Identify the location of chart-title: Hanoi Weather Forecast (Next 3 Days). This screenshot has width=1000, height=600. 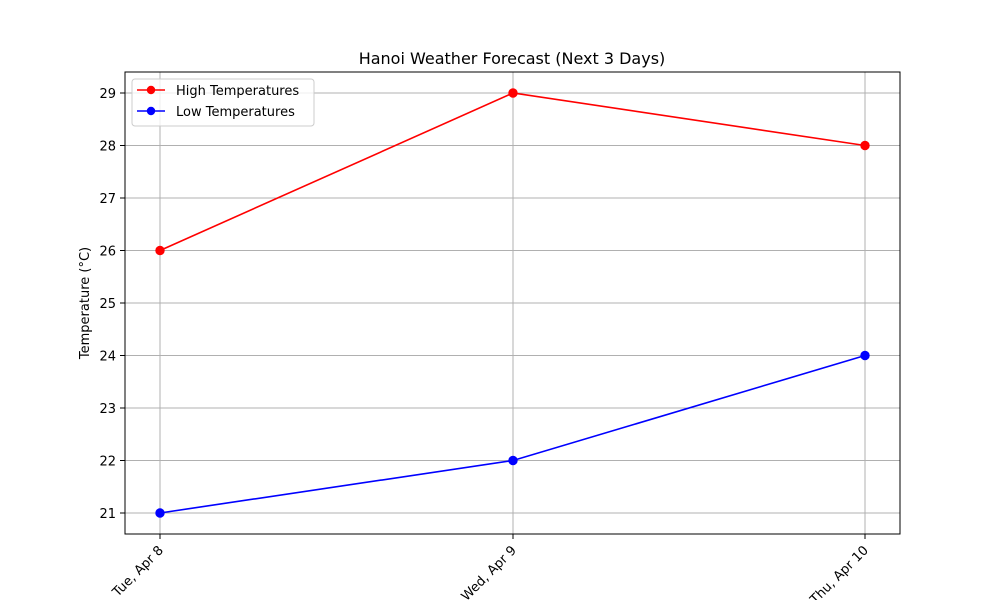
(512, 58).